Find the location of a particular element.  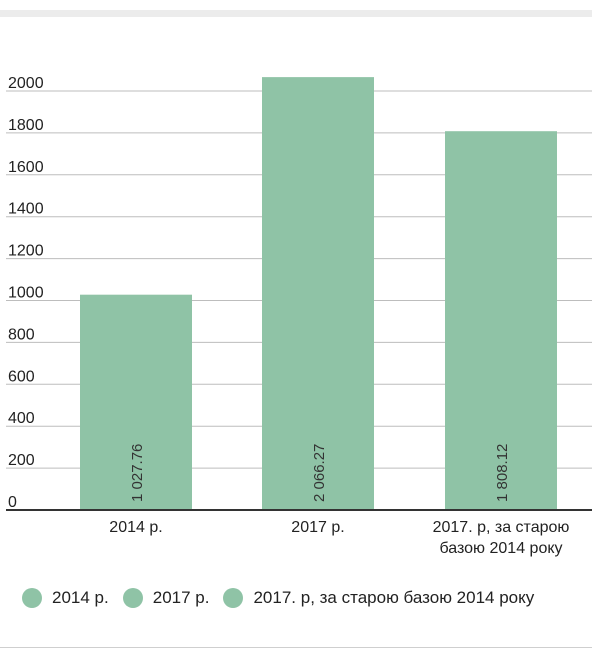

y-tick-label: 2000 is located at coordinates (26, 83).